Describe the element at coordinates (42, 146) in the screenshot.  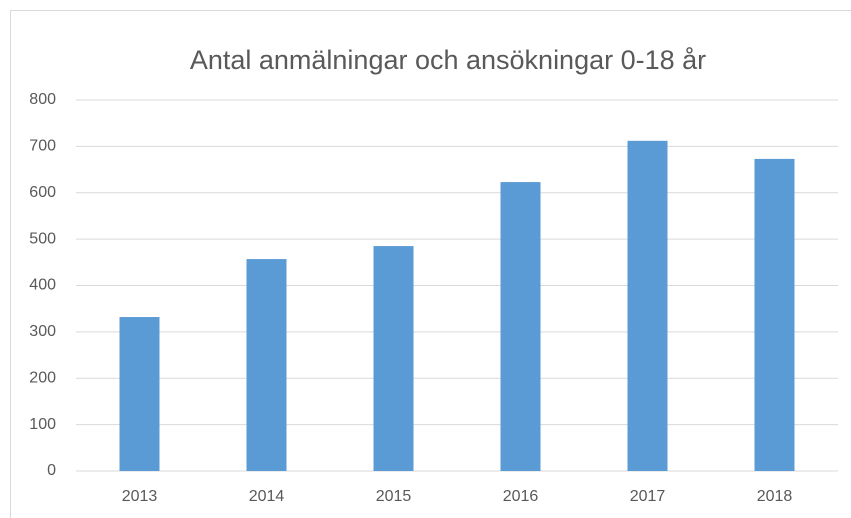
I see `y-tick-label: 700` at that location.